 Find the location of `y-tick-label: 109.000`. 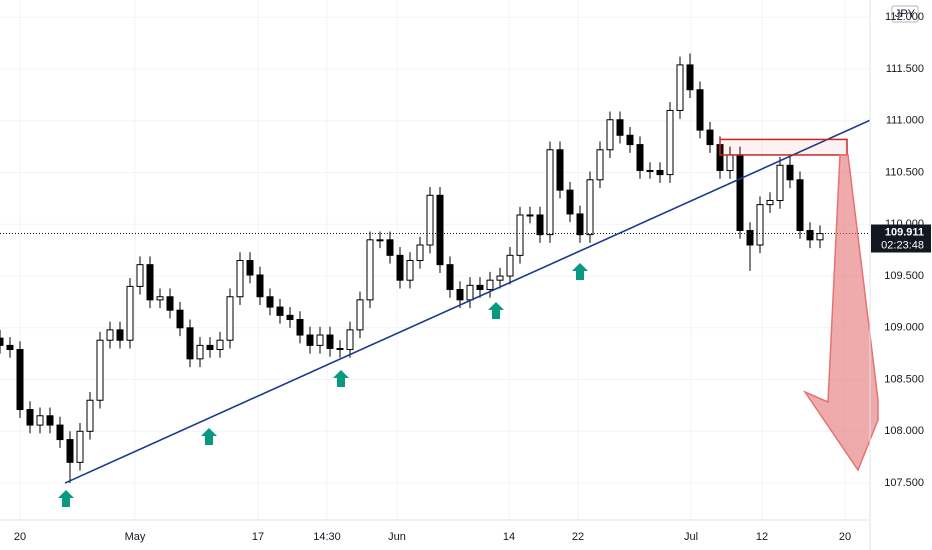

y-tick-label: 109.000 is located at coordinates (904, 328).